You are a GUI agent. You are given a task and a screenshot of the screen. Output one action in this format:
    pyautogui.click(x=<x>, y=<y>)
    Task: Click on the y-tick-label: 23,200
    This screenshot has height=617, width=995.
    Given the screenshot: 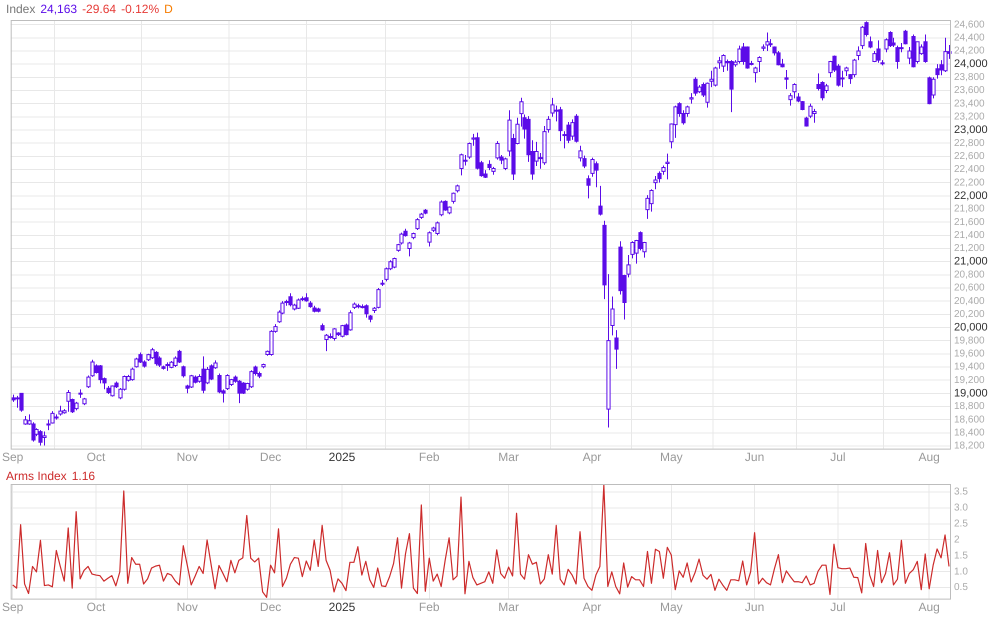 What is the action you would take?
    pyautogui.click(x=970, y=117)
    